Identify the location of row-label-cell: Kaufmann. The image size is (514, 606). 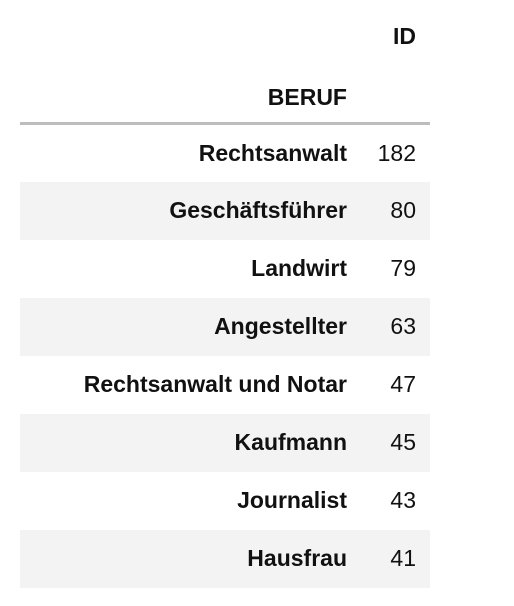
(290, 442).